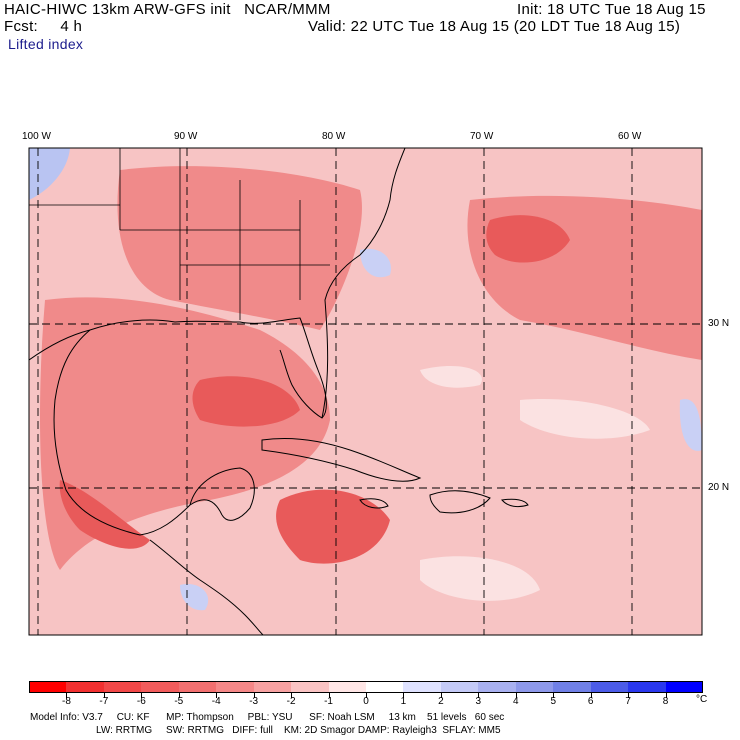  I want to click on init-time: Init: 18 UTC Tue 18 Aug 15, so click(611, 9).